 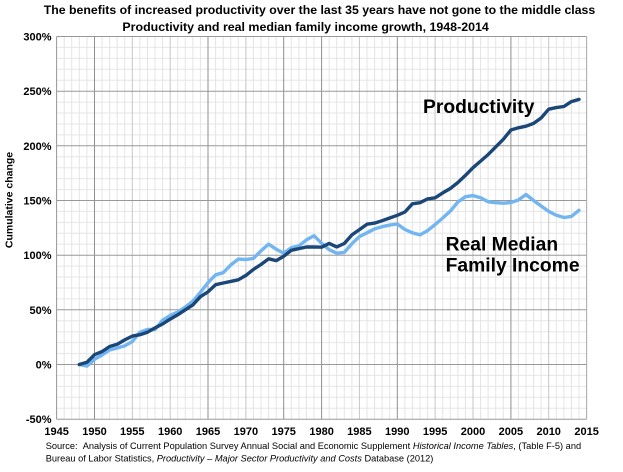 I want to click on svg-text: Family Income, so click(x=513, y=265).